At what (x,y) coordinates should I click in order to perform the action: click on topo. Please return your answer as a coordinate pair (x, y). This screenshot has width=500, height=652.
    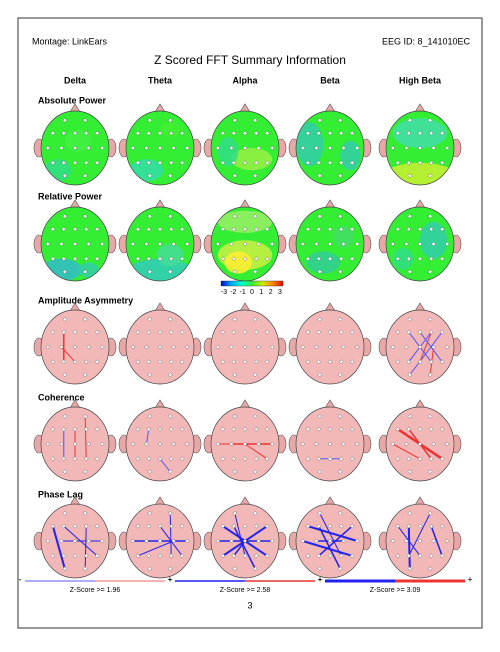
    Looking at the image, I should click on (160, 262).